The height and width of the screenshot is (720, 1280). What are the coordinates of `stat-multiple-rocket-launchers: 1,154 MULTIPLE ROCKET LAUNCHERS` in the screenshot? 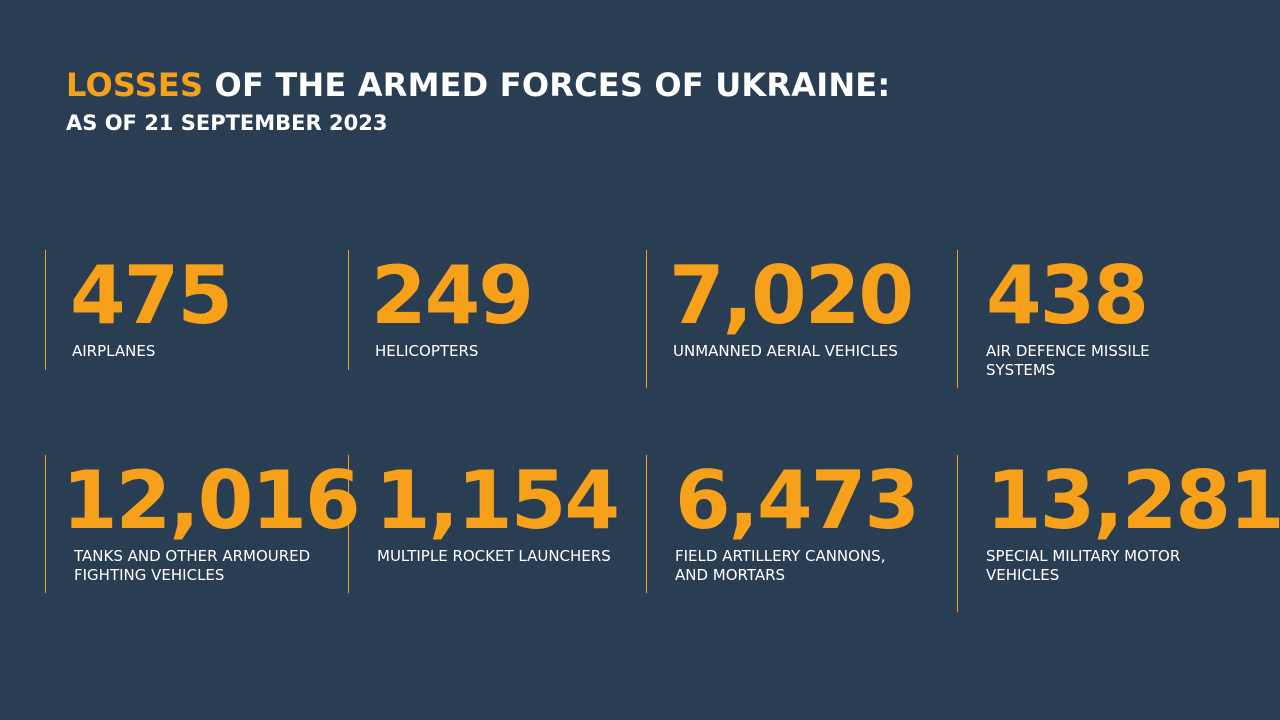 It's located at (495, 524).